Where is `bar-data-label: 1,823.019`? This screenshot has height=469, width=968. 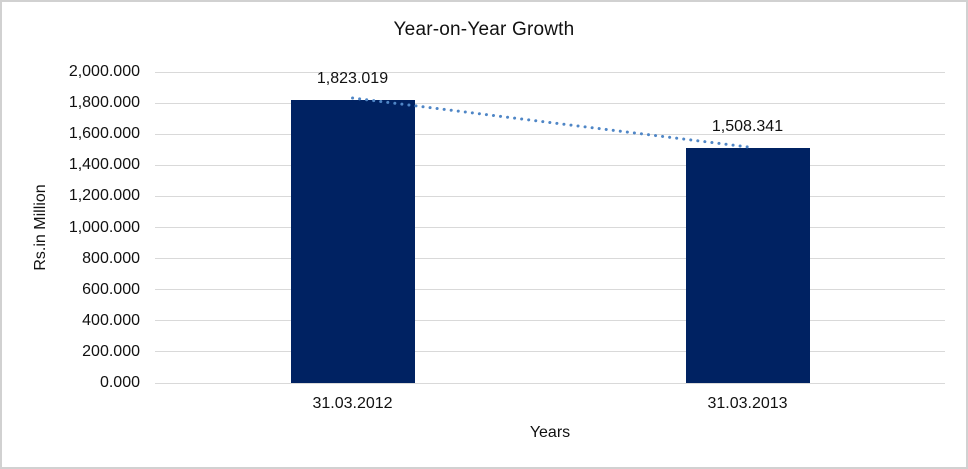 bar-data-label: 1,823.019 is located at coordinates (352, 78).